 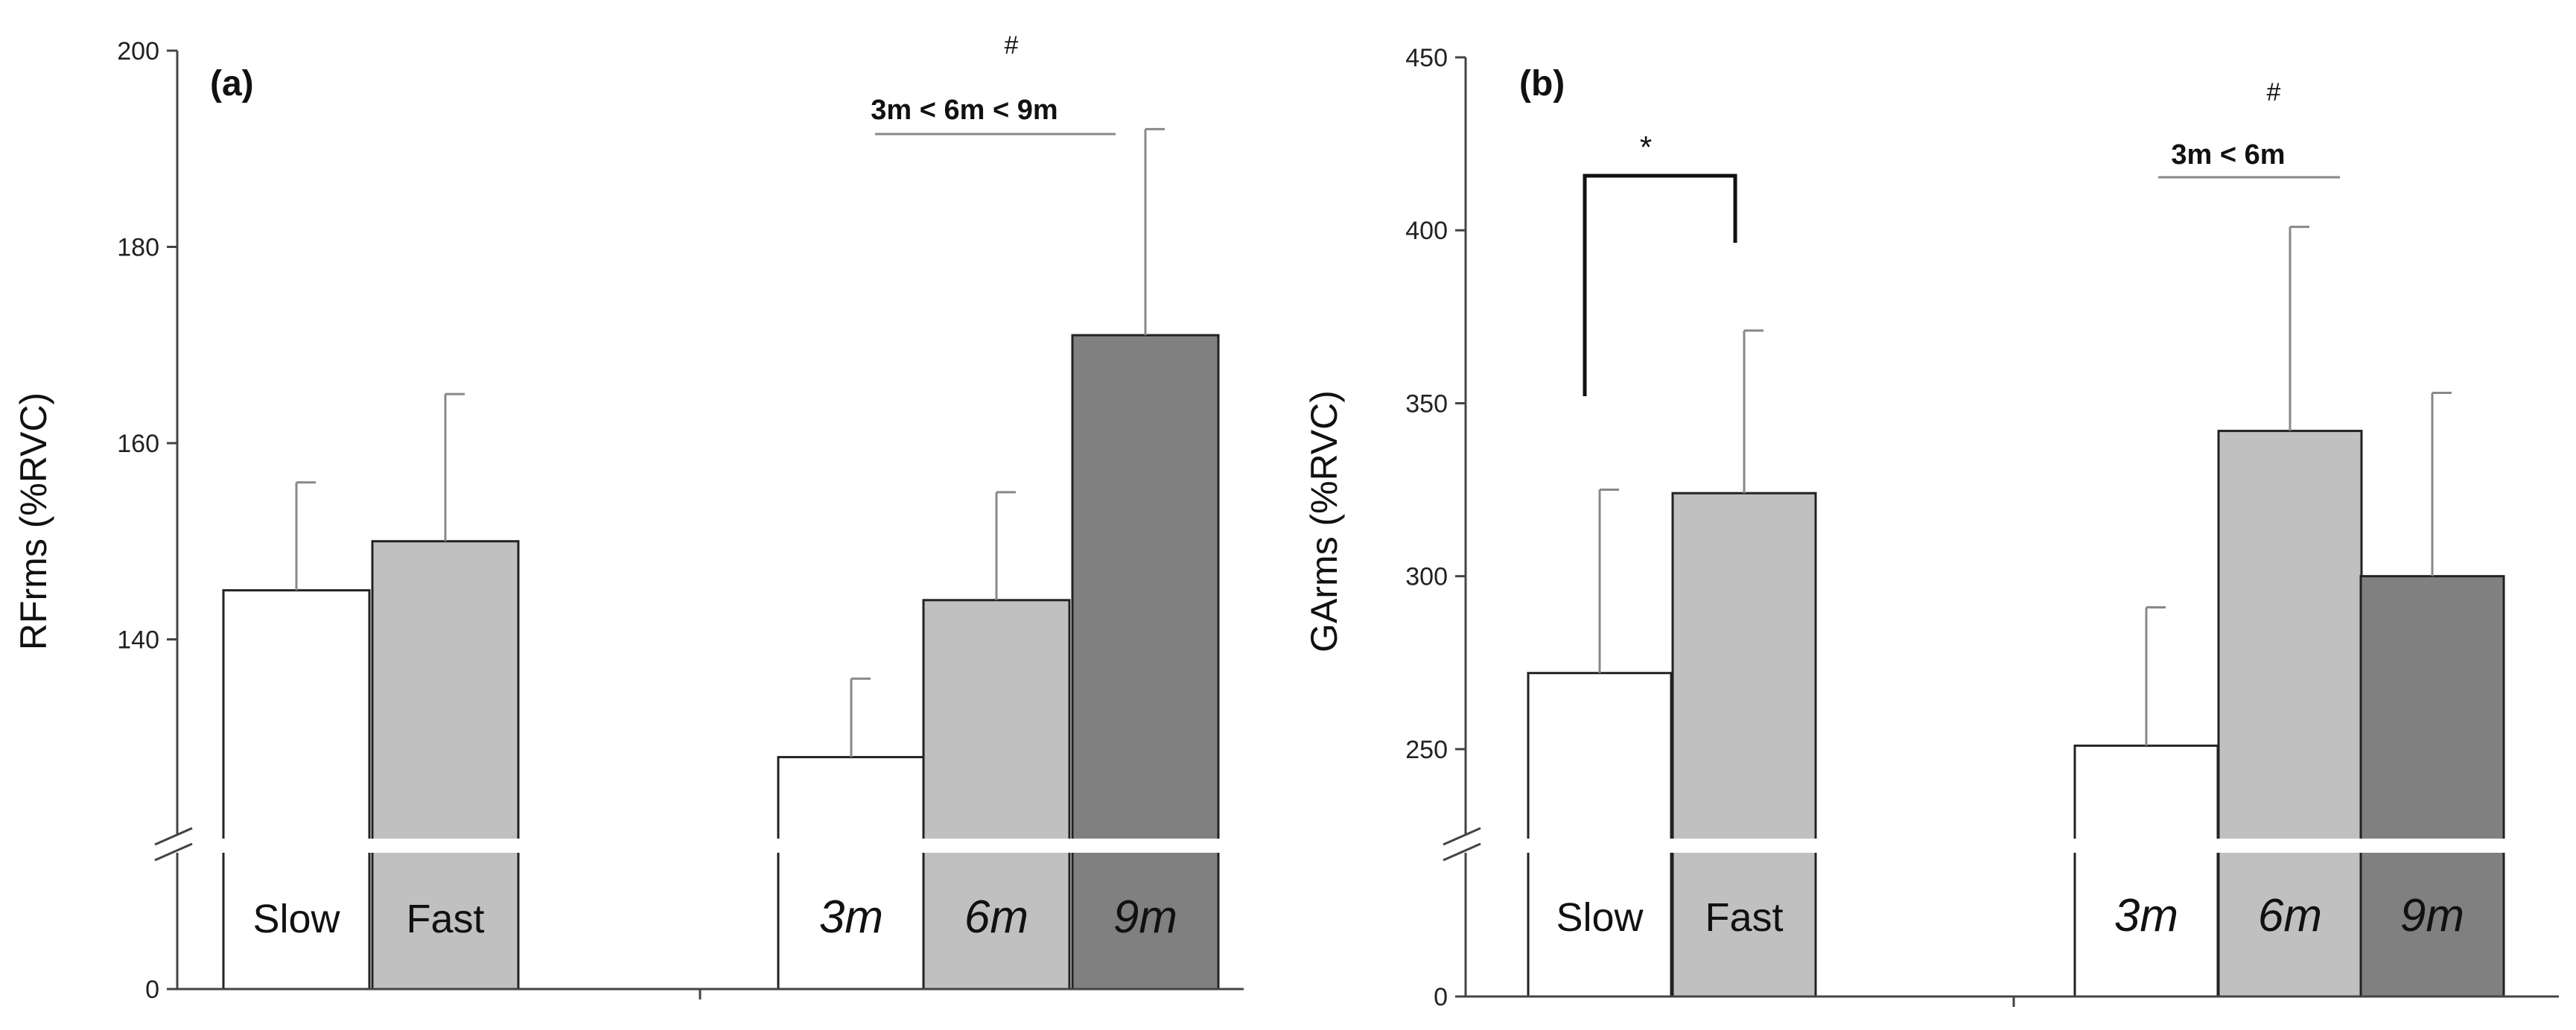 What do you see at coordinates (964, 111) in the screenshot?
I see `comparison-label: 3m < 6m < 9m` at bounding box center [964, 111].